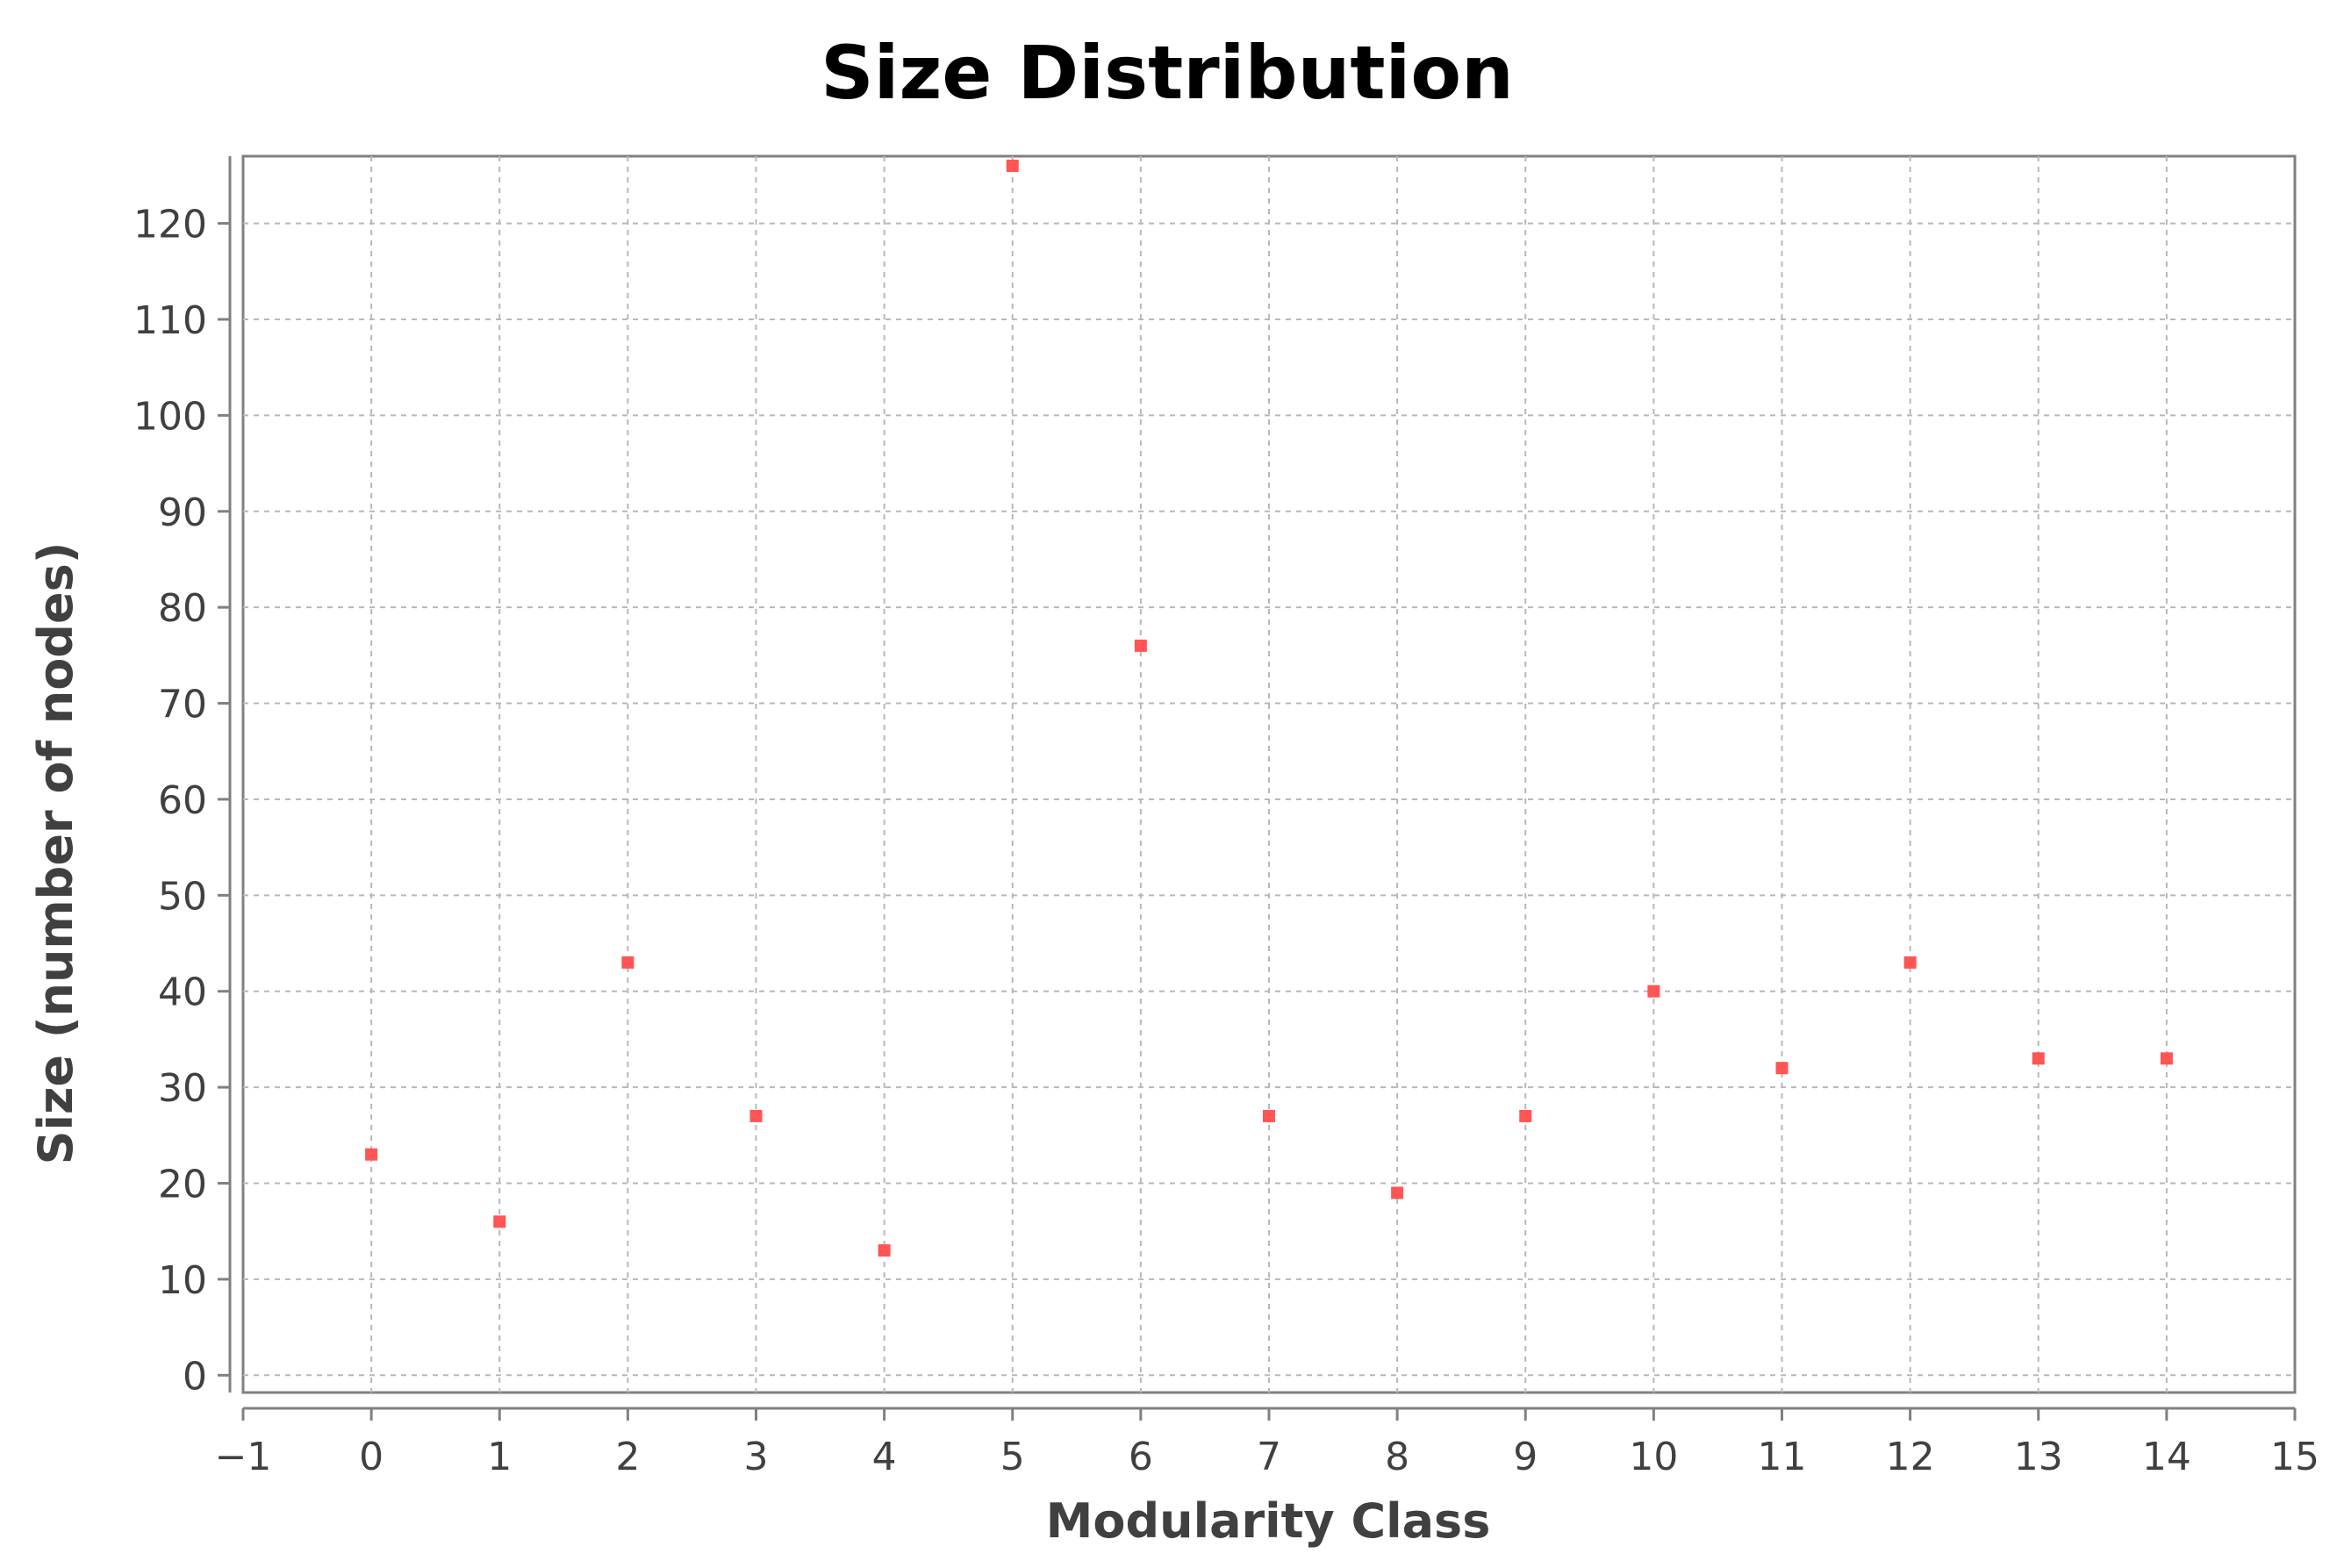 The image size is (2337, 1568). I want to click on y-tick-label: 0, so click(195, 1376).